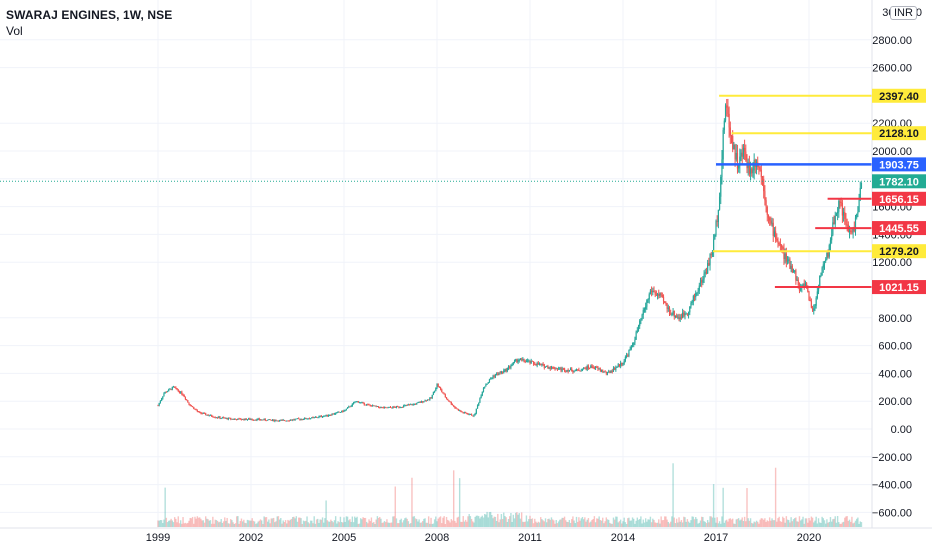 This screenshot has width=932, height=550. I want to click on level-tag, so click(899, 228).